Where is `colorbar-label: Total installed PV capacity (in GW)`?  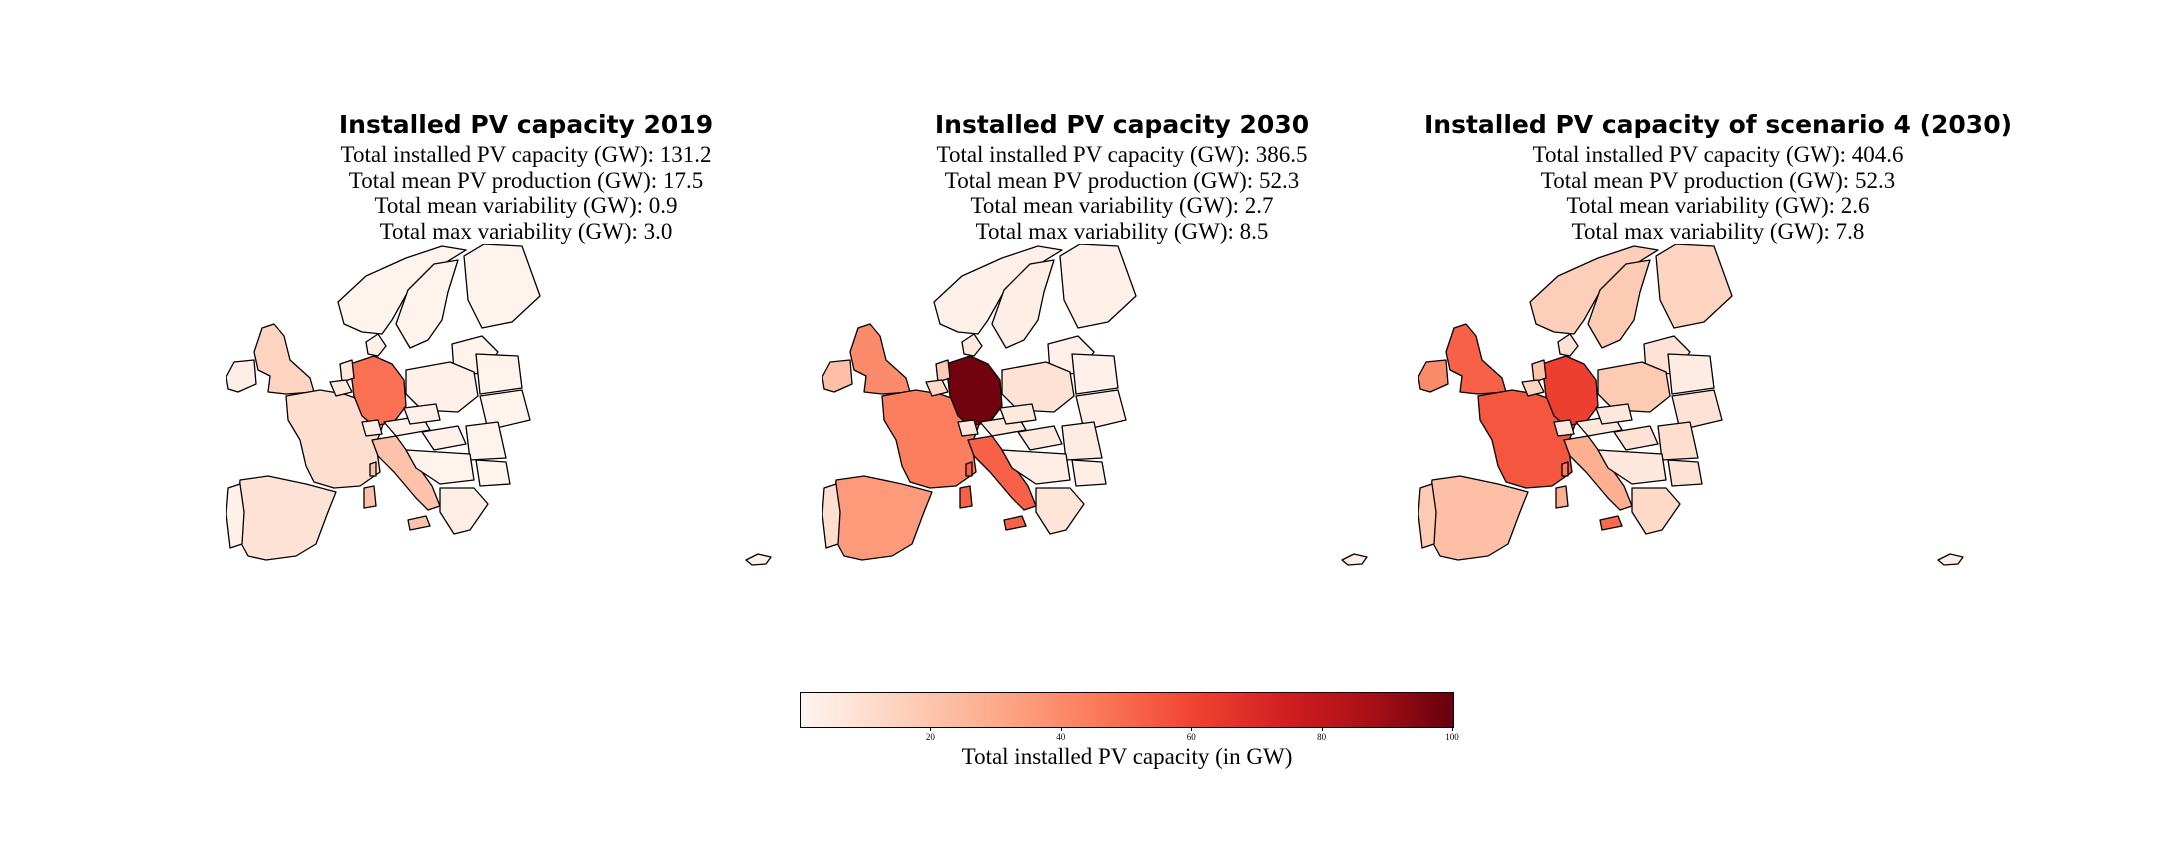 colorbar-label: Total installed PV capacity (in GW) is located at coordinates (1127, 756).